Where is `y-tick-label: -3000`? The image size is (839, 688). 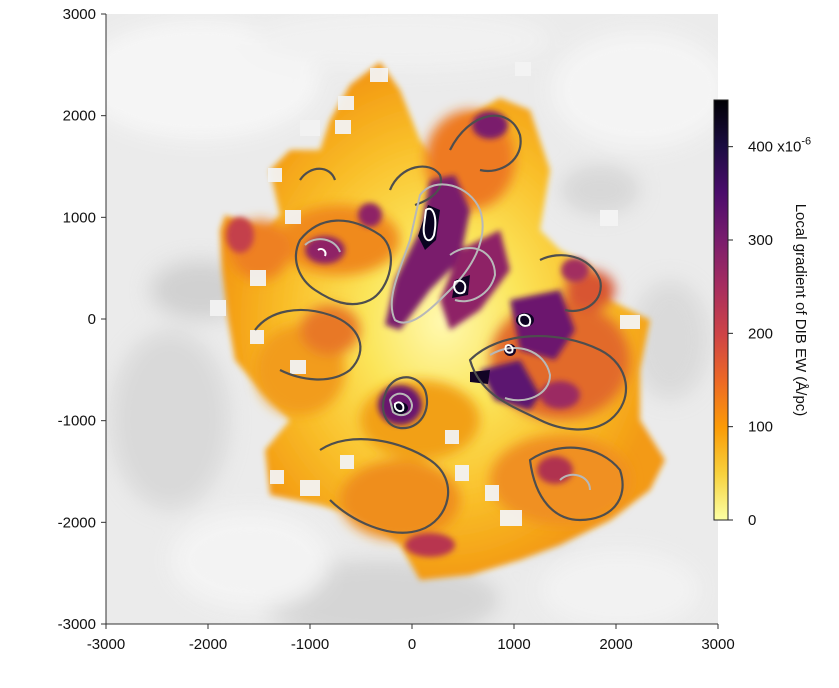
y-tick-label: -3000 is located at coordinates (77, 624).